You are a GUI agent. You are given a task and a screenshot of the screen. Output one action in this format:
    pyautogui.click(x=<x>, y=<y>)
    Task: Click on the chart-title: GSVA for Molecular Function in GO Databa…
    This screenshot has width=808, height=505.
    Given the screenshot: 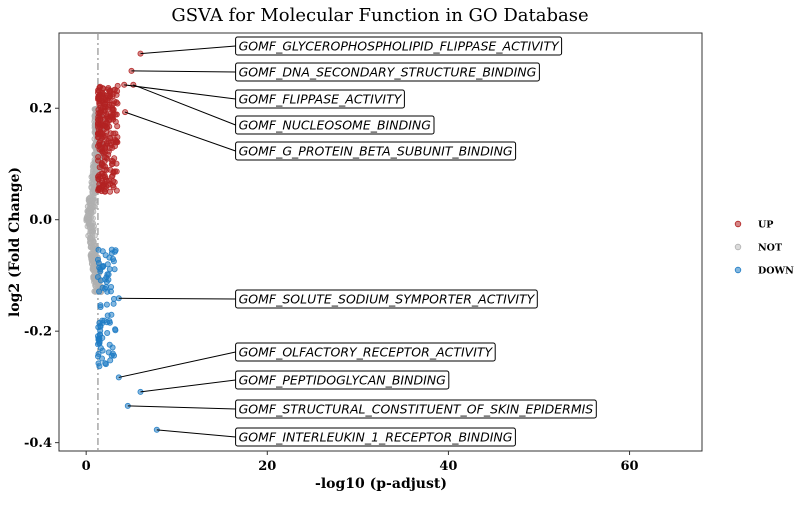 What is the action you would take?
    pyautogui.click(x=379, y=15)
    